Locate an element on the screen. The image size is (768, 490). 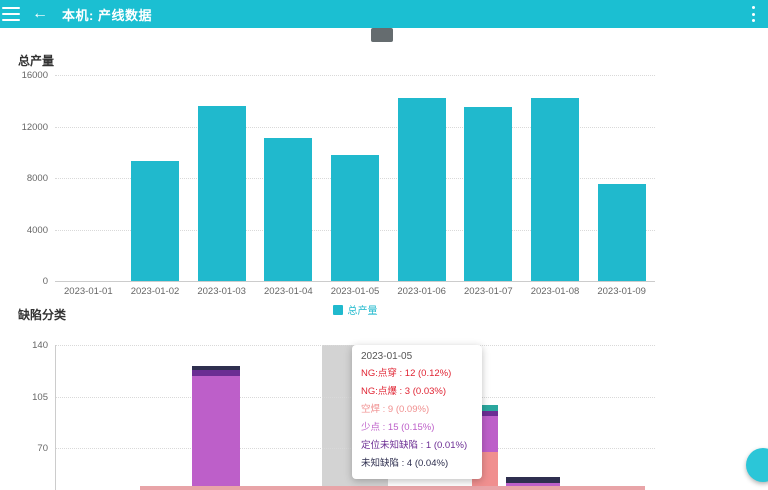
y-axis-tick-label: 8000 is located at coordinates (37, 178).